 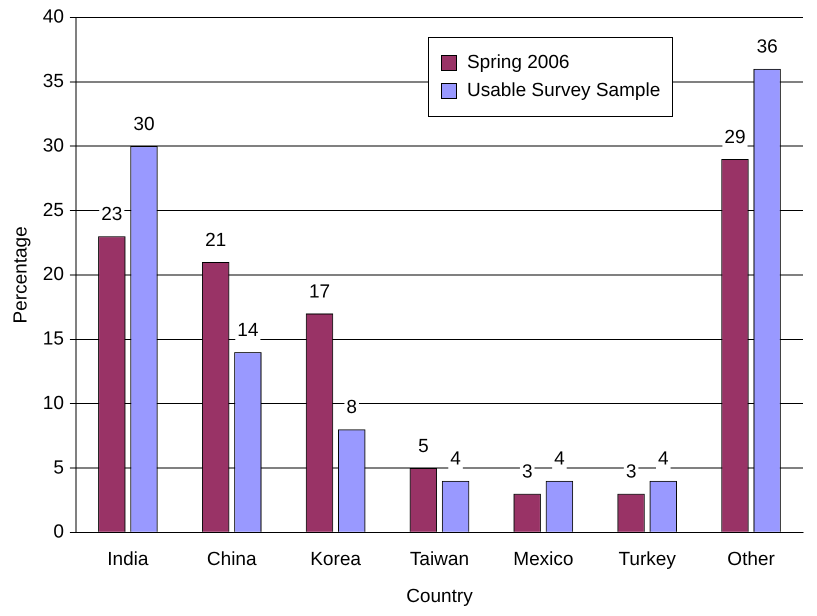 I want to click on data-label: 29, so click(x=735, y=137).